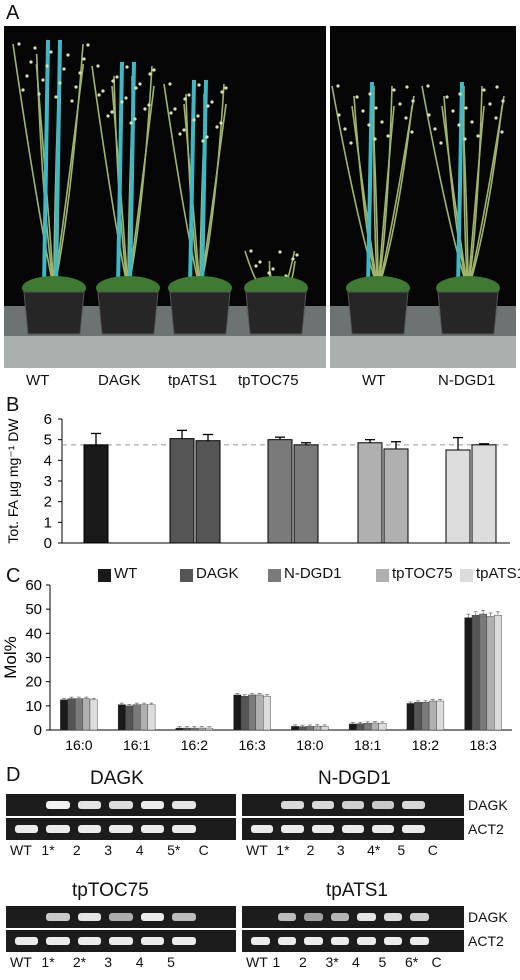  Describe the element at coordinates (483, 745) in the screenshot. I see `x-tick-label: 18:3` at that location.